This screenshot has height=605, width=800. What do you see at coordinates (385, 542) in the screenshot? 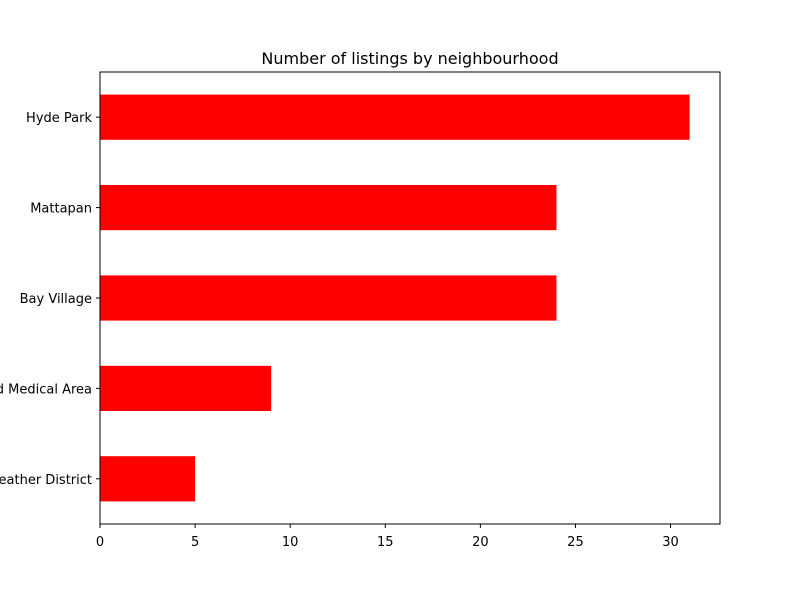
I see `x-tick-label: 15` at bounding box center [385, 542].